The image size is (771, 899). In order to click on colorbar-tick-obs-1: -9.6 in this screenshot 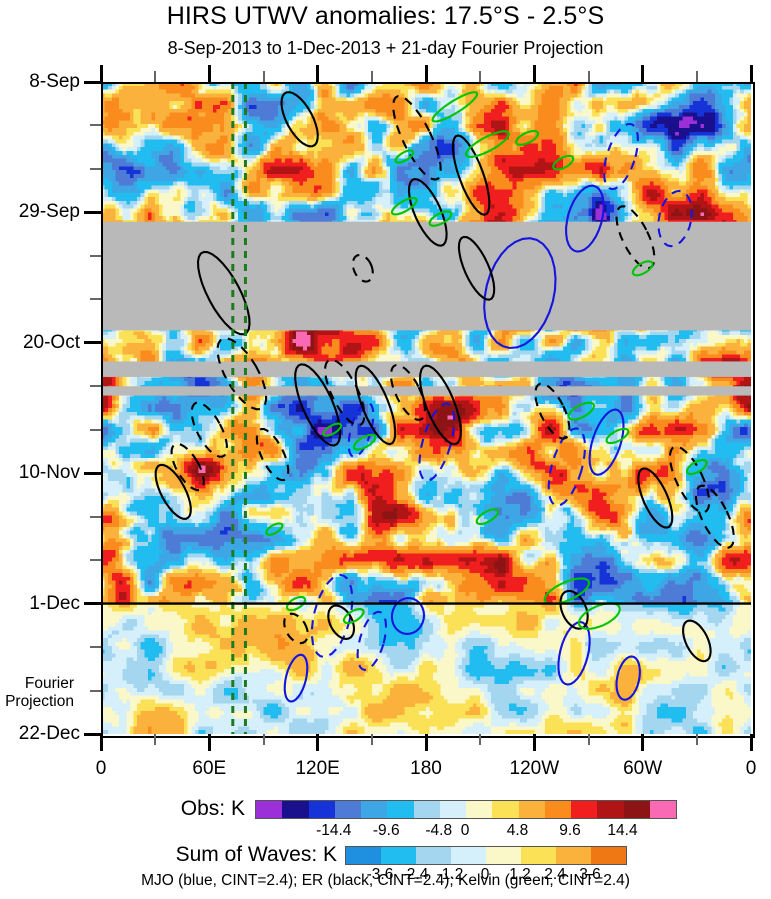, I will do `click(386, 830)`.